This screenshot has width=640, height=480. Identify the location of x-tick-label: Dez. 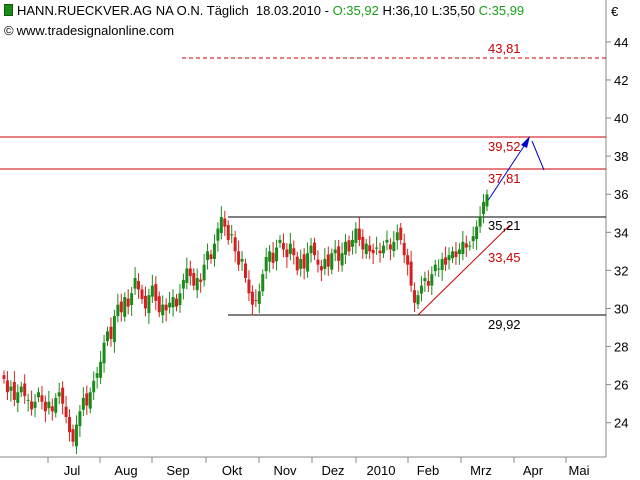
(332, 470).